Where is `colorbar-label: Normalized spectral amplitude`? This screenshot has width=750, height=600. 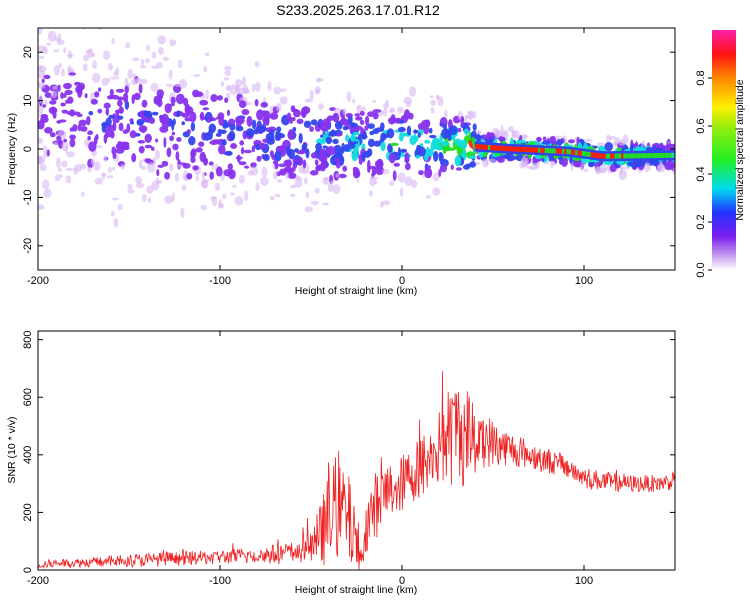
colorbar-label: Normalized spectral amplitude is located at coordinates (740, 149).